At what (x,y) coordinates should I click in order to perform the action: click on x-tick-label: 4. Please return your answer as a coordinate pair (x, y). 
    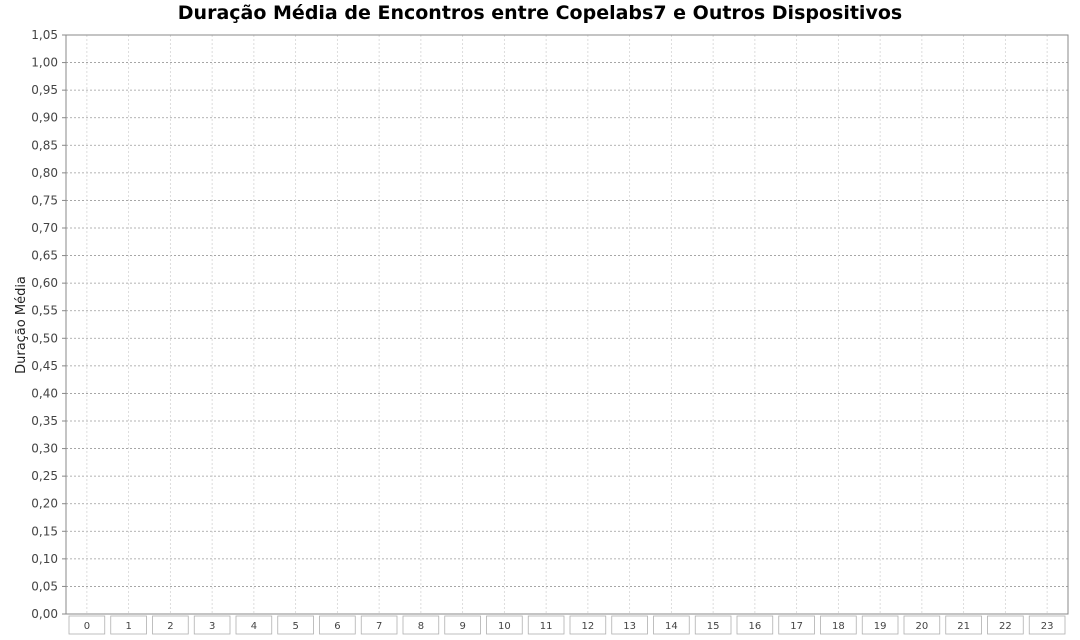
    Looking at the image, I should click on (254, 626).